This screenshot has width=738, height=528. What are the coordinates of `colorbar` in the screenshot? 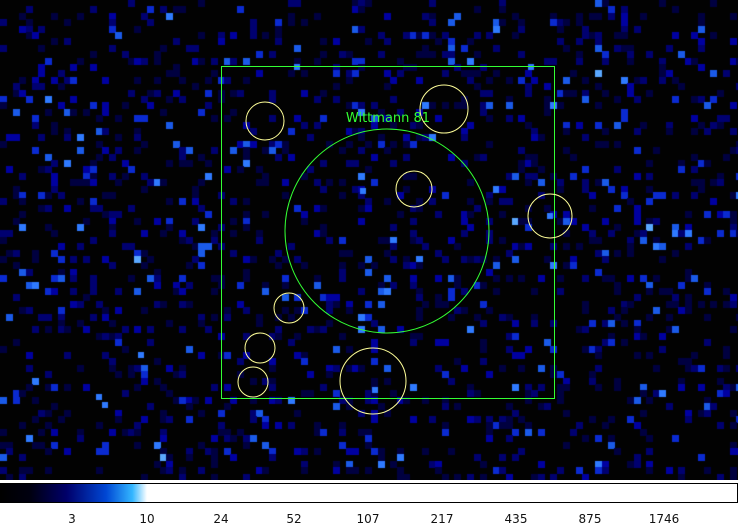 It's located at (369, 493).